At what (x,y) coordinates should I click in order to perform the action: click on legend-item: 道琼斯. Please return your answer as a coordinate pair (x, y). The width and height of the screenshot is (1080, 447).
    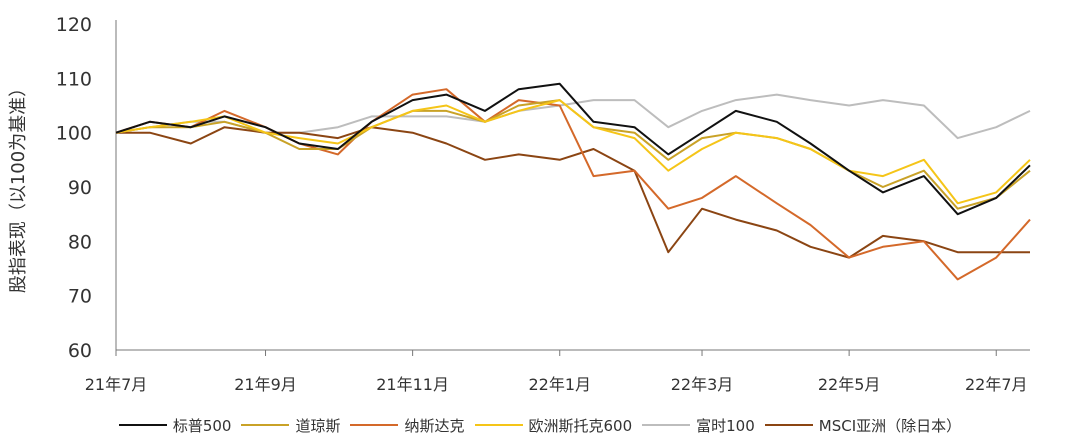
    Looking at the image, I should click on (290, 425).